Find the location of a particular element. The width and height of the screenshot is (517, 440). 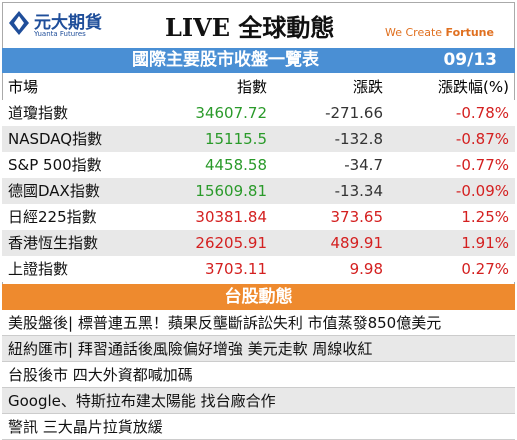

market-name: 香港恆生指數 is located at coordinates (53, 243).